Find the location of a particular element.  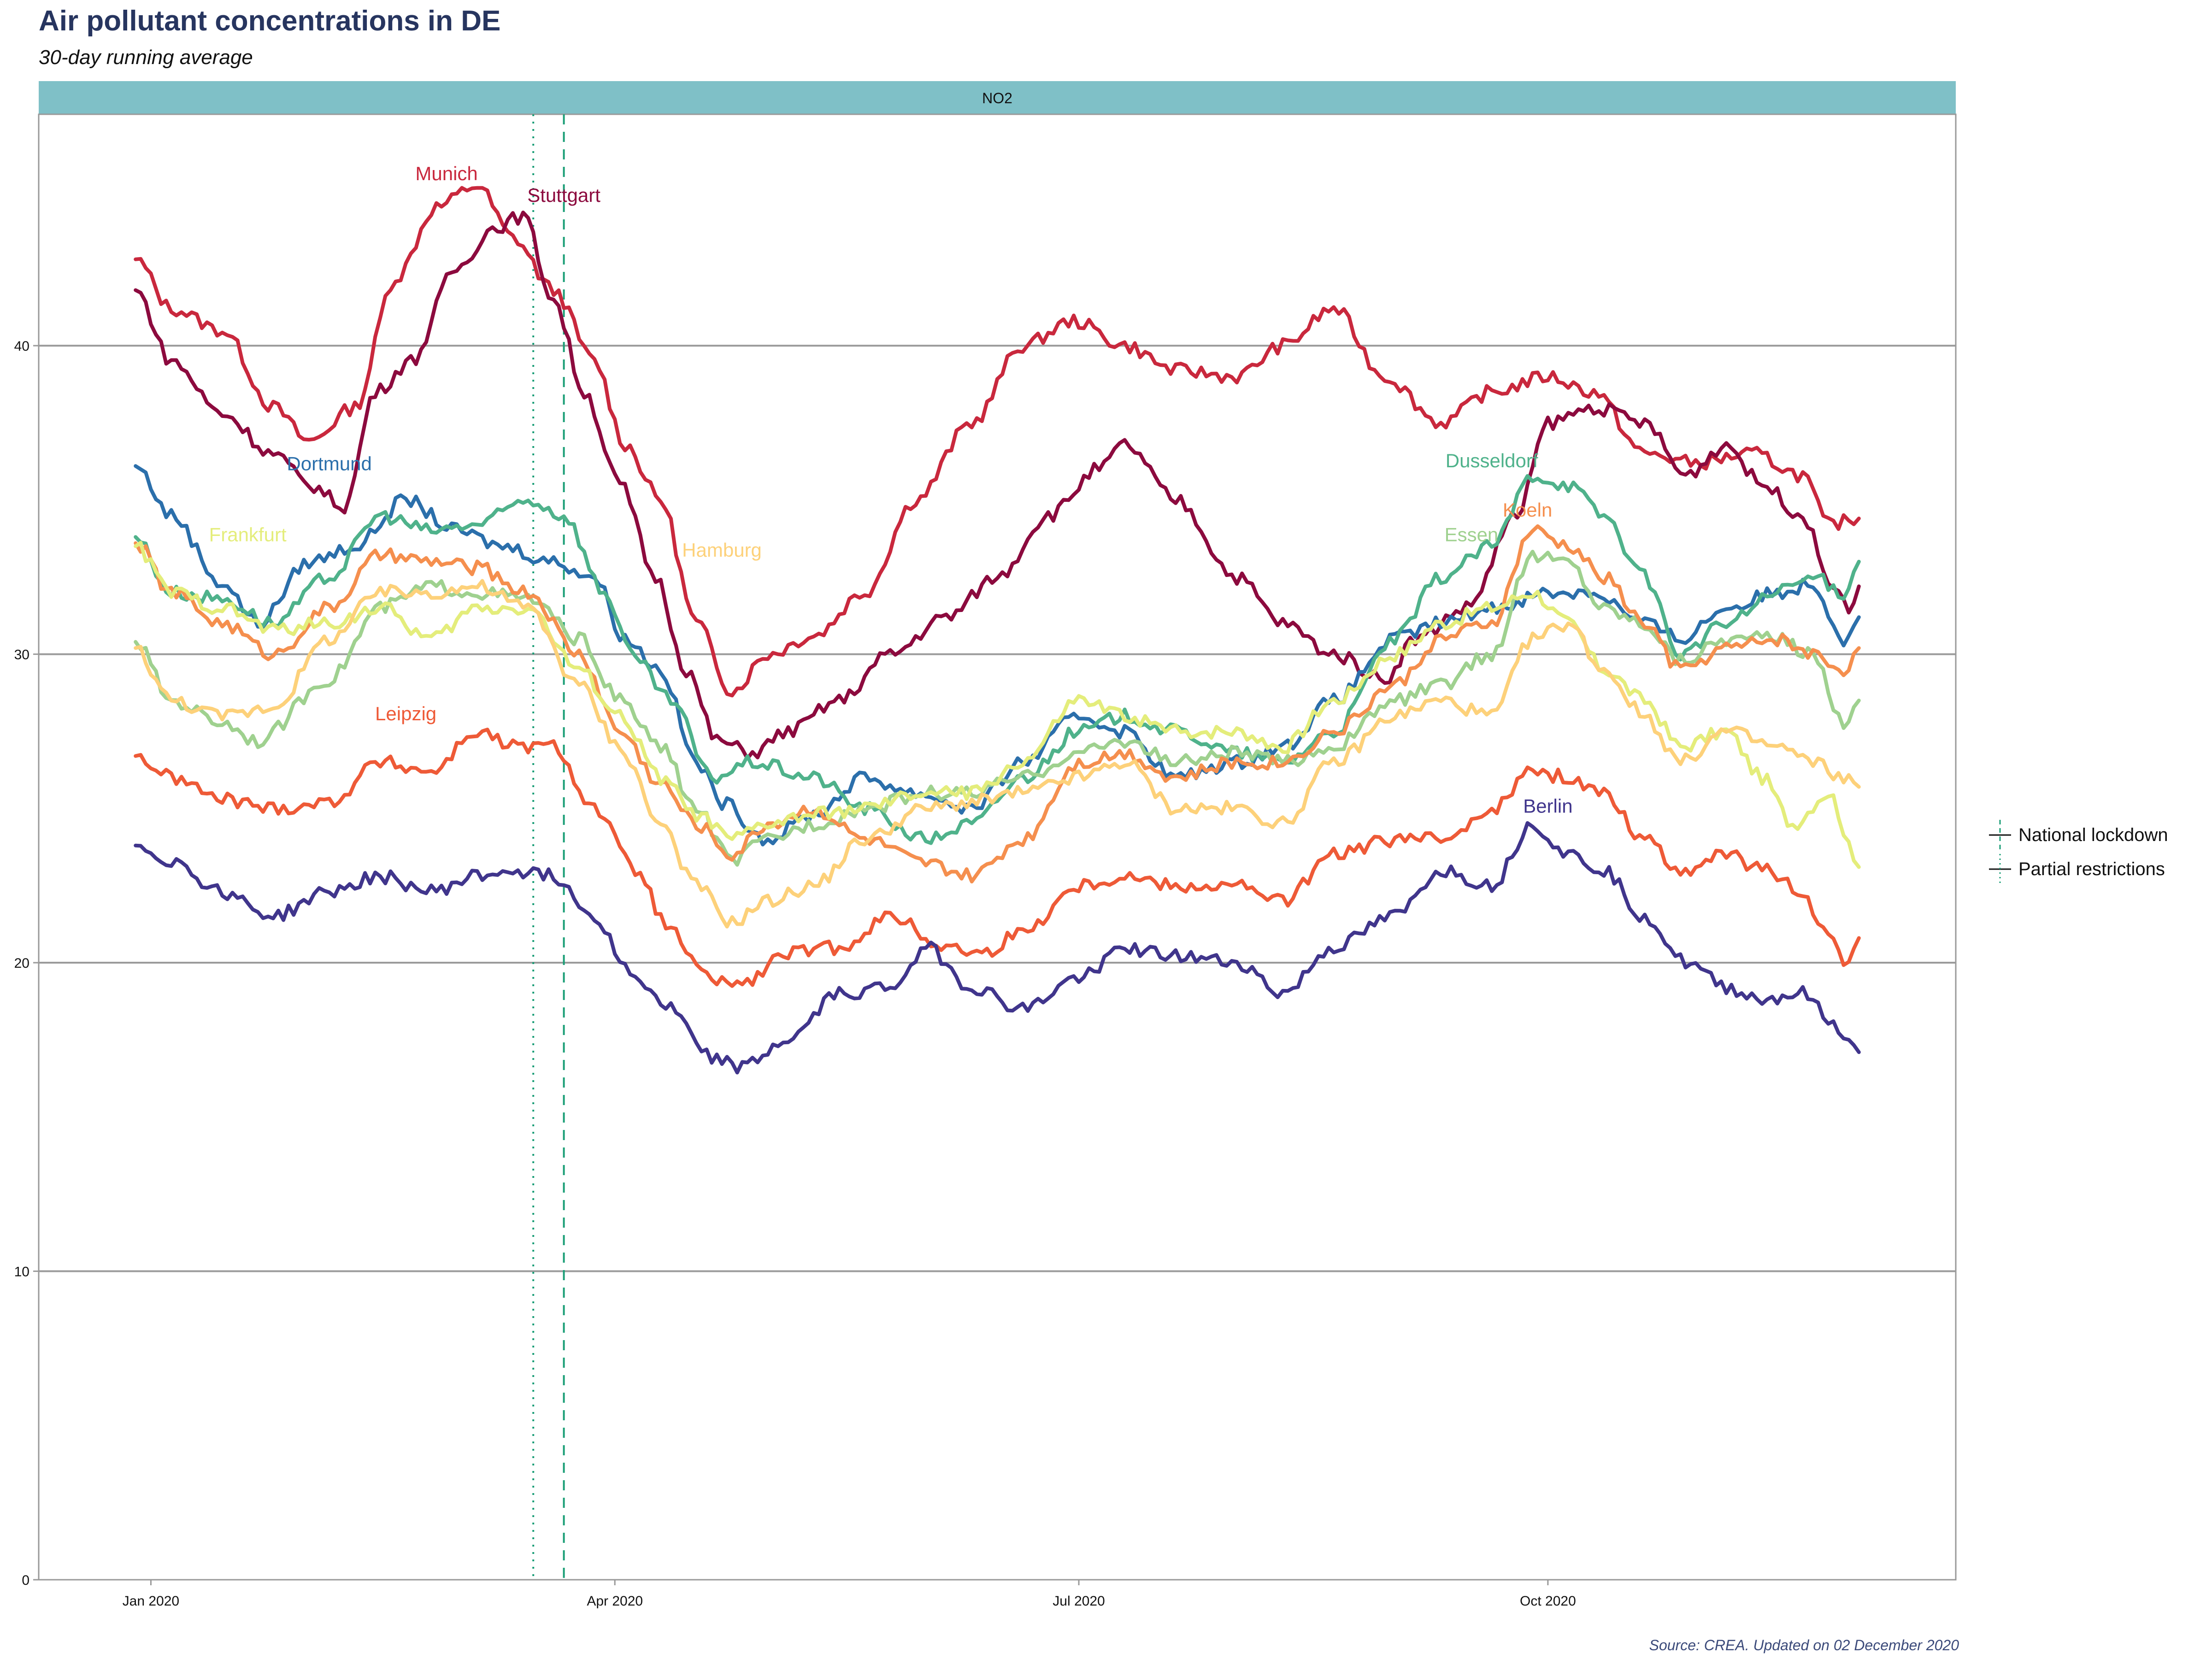

y-axis: 0 10 20 30 40 is located at coordinates (26, 963).